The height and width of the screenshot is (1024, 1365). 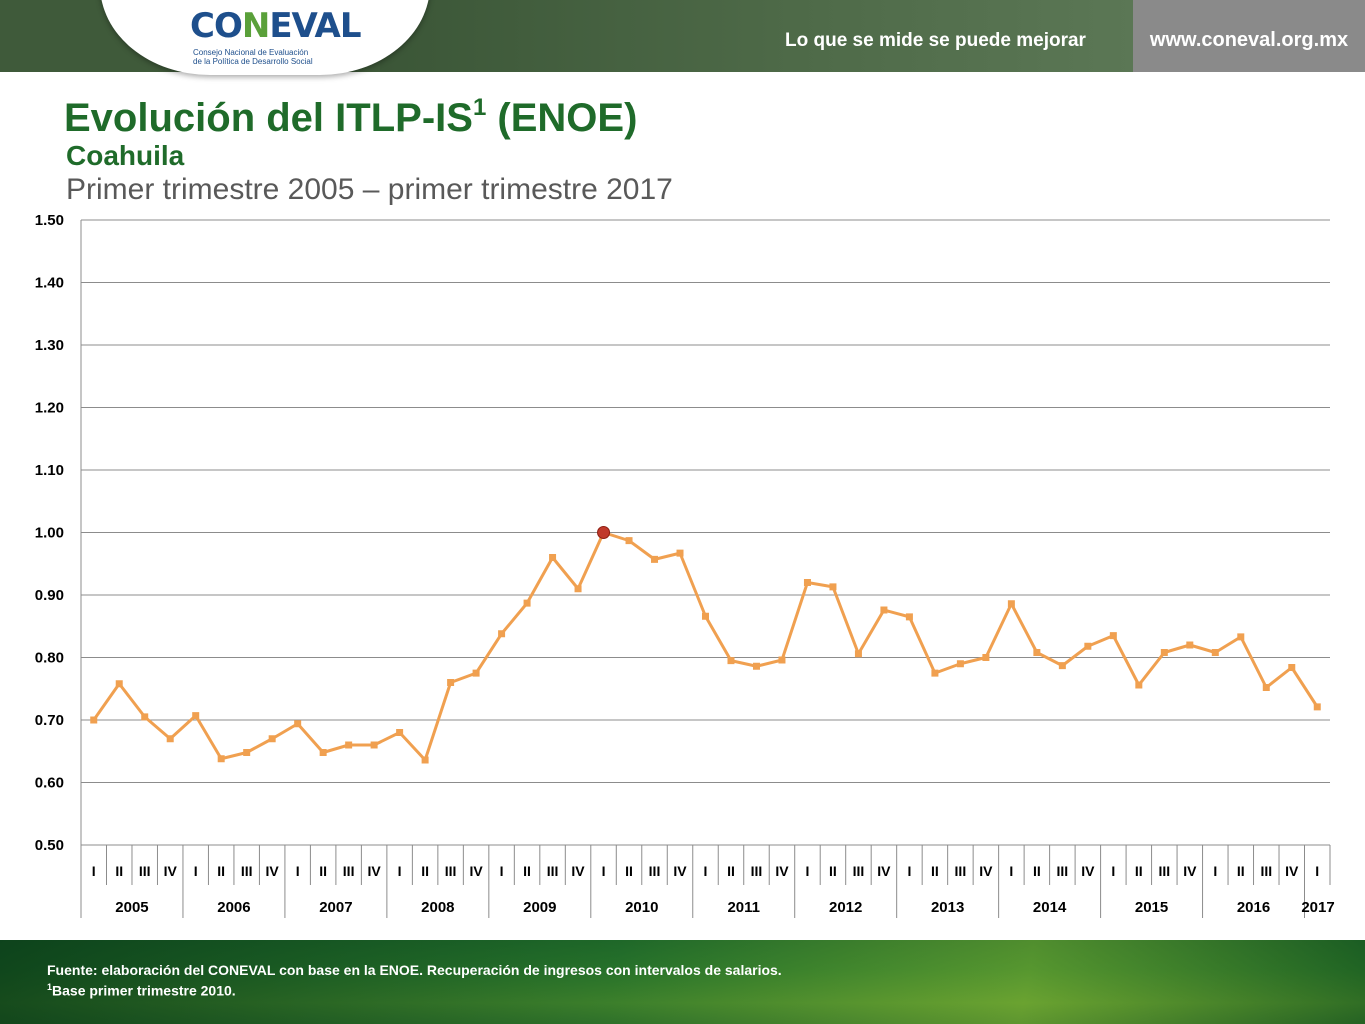 What do you see at coordinates (49, 470) in the screenshot?
I see `y-tick-label: 1.10` at bounding box center [49, 470].